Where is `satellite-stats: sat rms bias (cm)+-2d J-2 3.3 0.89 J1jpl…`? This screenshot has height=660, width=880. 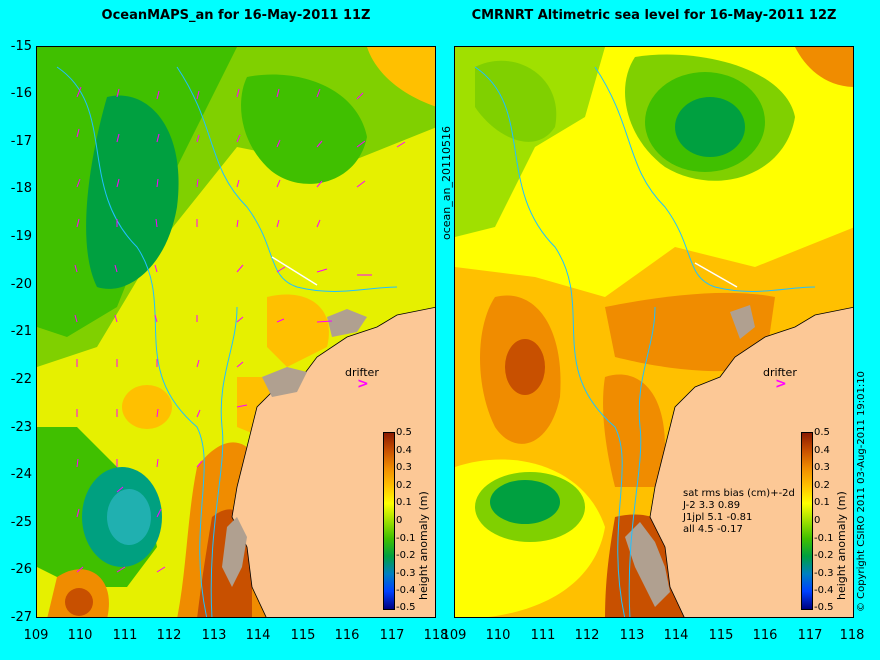
satellite-stats: sat rms bias (cm)+-2d J-2 3.3 0.89 J1jpl… is located at coordinates (739, 512).